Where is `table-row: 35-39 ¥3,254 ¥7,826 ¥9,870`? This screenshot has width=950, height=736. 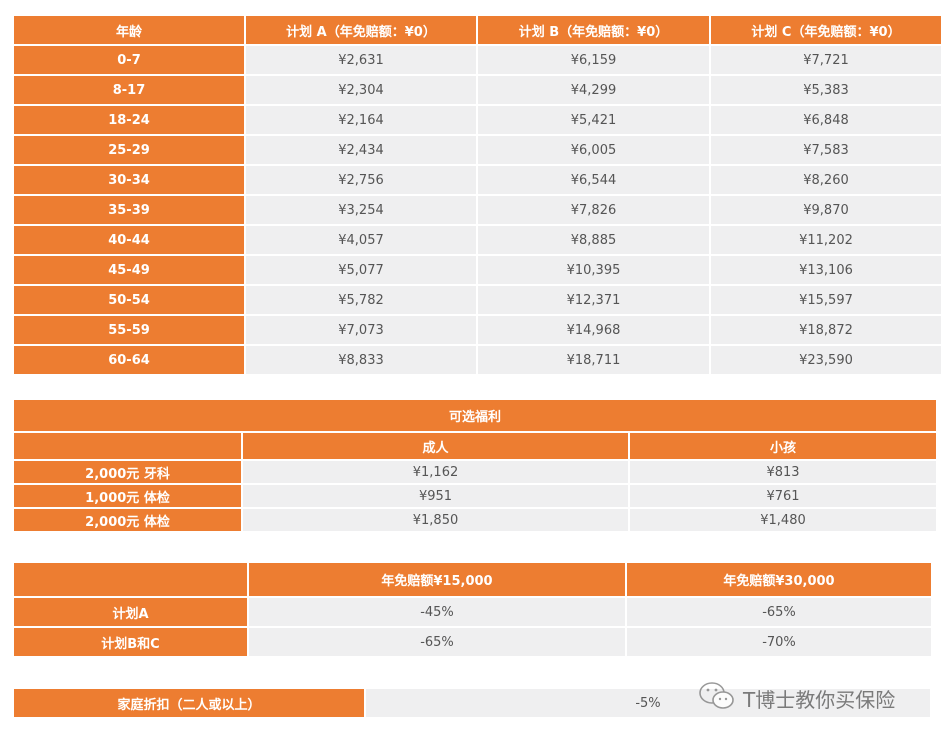 table-row: 35-39 ¥3,254 ¥7,826 ¥9,870 is located at coordinates (477, 210).